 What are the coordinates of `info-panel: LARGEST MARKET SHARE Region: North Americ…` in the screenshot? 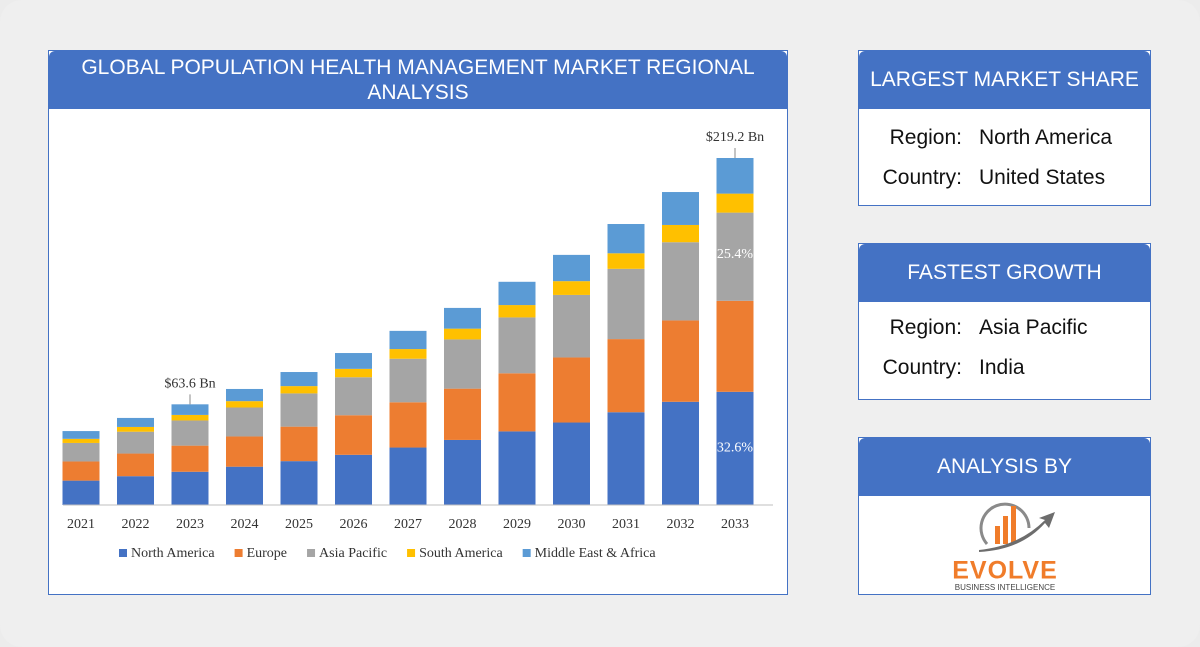 It's located at (1004, 128).